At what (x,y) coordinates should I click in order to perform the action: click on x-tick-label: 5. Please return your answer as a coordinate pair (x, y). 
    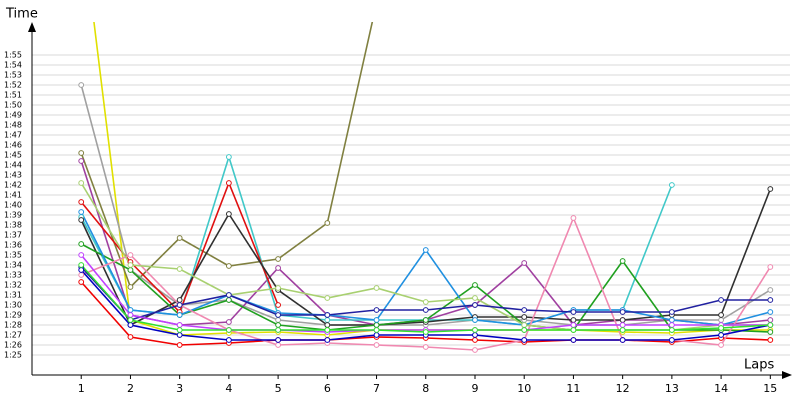
    Looking at the image, I should click on (278, 388).